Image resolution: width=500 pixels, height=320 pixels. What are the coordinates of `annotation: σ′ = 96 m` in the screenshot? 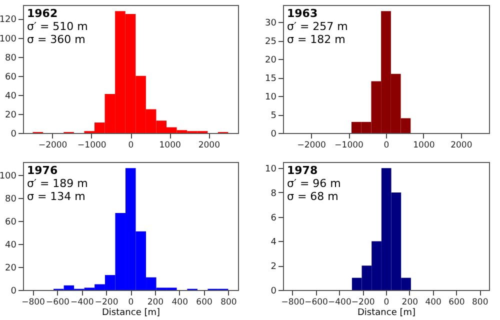 It's located at (314, 183).